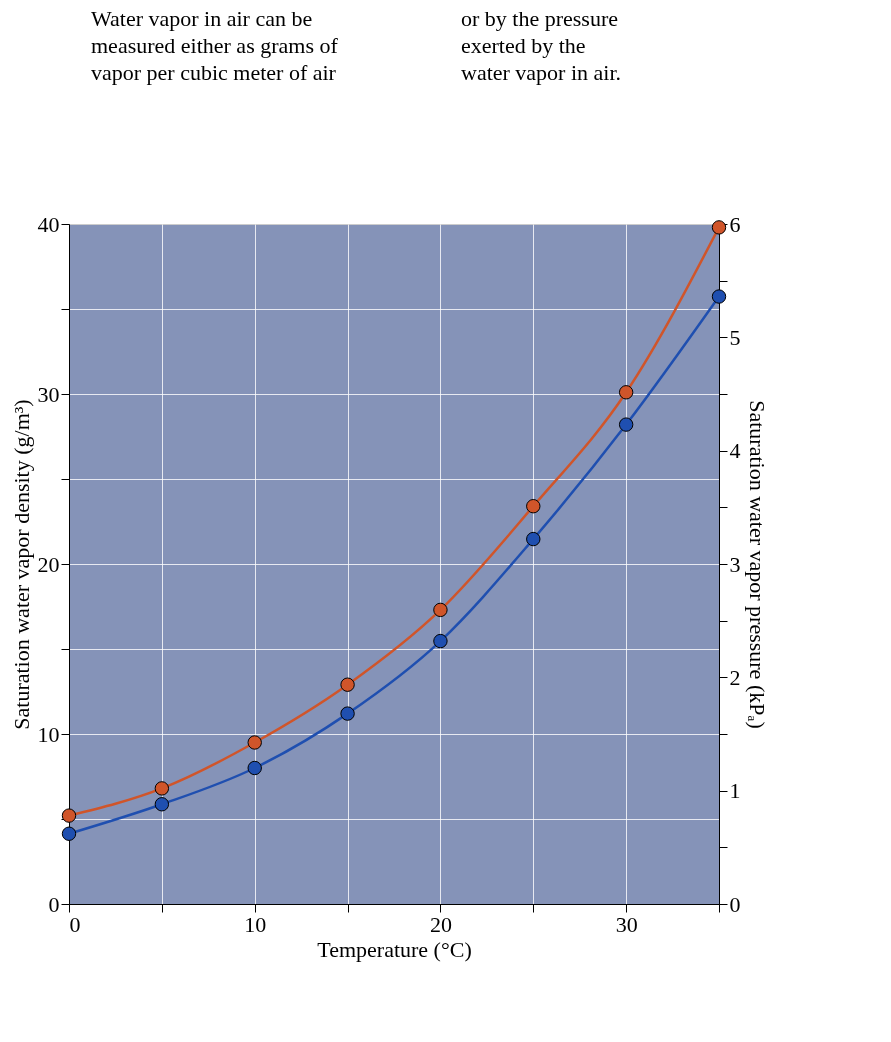 Image resolution: width=891 pixels, height=1042 pixels. I want to click on y2-tick-label: 1, so click(735, 791).